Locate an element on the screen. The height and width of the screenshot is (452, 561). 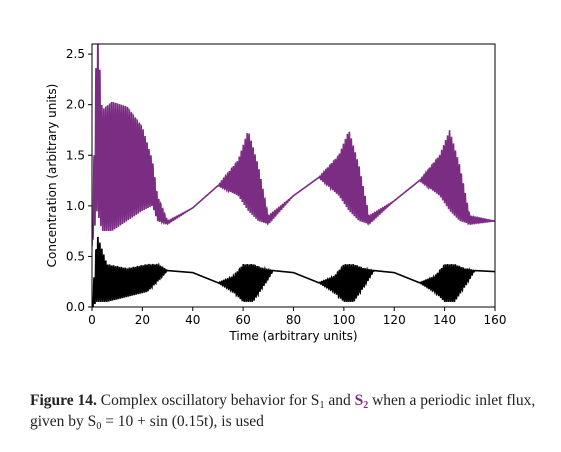
caption-sub-0: 0 is located at coordinates (99, 426).